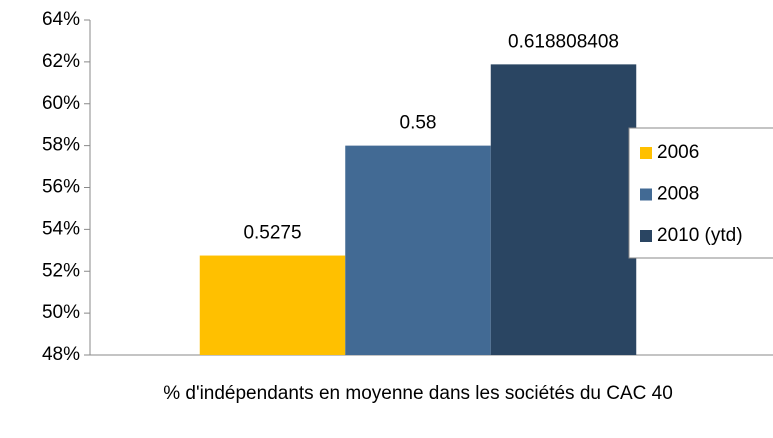 The image size is (773, 438). What do you see at coordinates (61, 19) in the screenshot?
I see `y-tick-label: 64%` at bounding box center [61, 19].